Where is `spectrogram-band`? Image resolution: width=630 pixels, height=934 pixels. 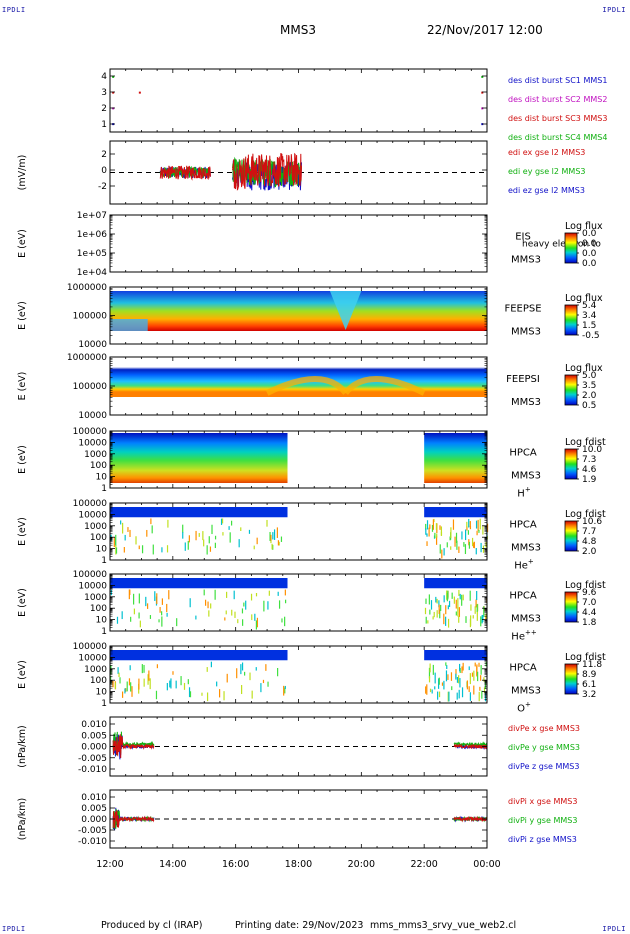 spectrogram-band is located at coordinates (298, 394).